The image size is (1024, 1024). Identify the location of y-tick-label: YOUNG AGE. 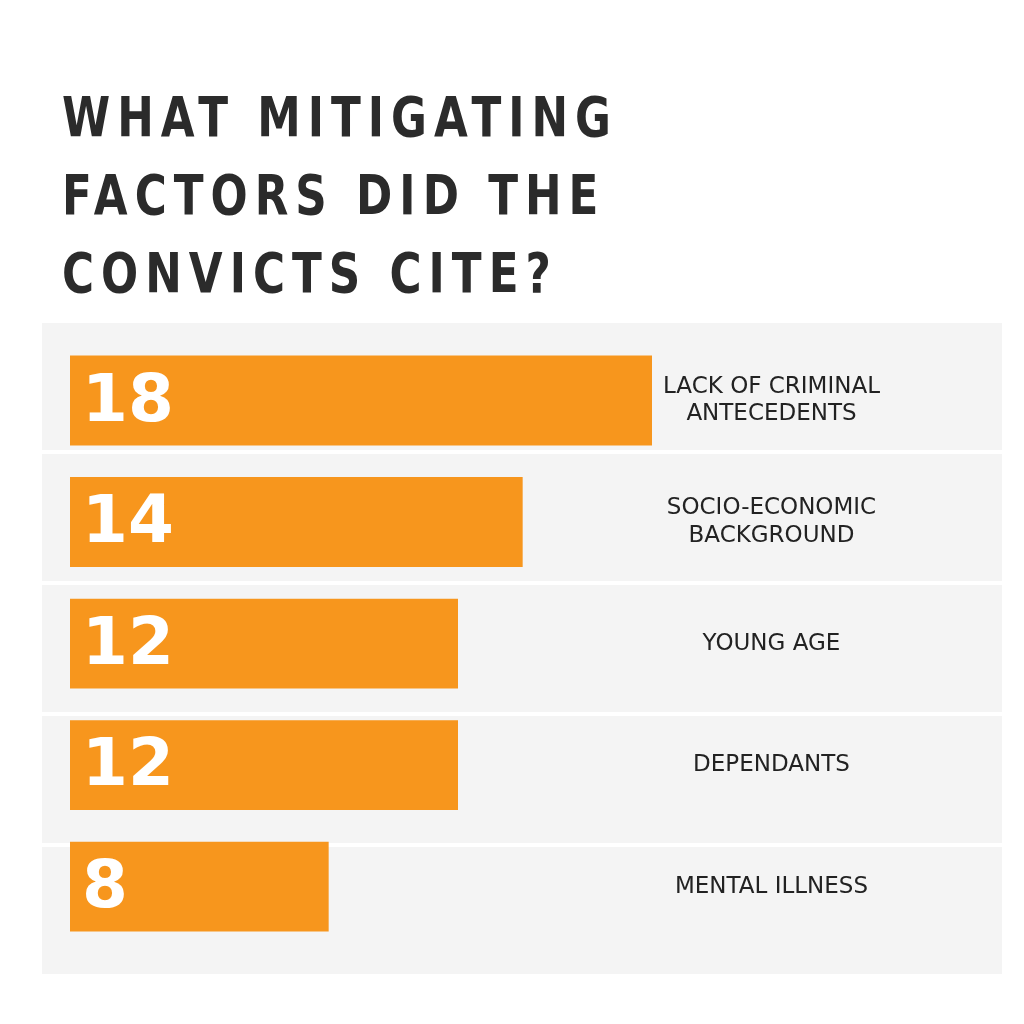
(771, 641).